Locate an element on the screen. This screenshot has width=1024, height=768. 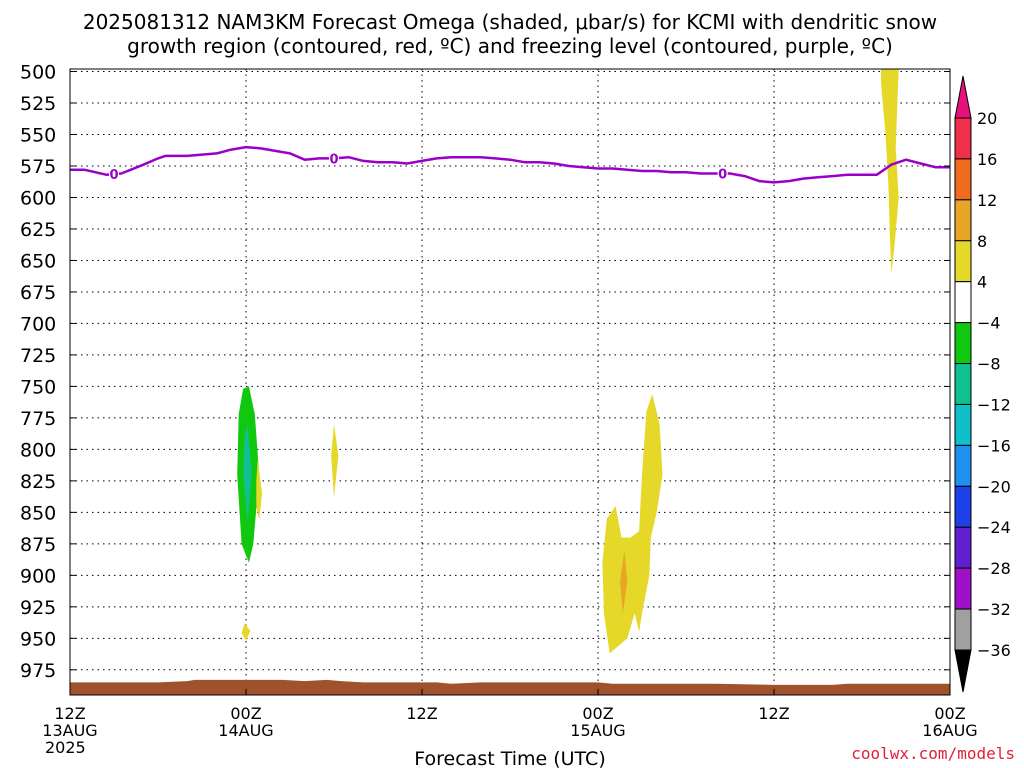
x-tick-label-0-1: 13AUG is located at coordinates (69, 730).